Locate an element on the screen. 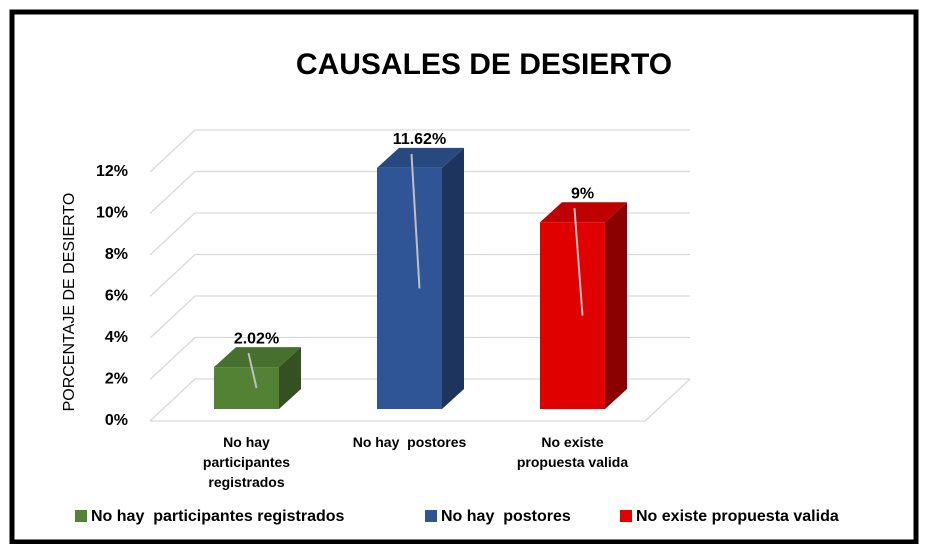 This screenshot has height=544, width=928. y-tick-label: 8% is located at coordinates (116, 254).